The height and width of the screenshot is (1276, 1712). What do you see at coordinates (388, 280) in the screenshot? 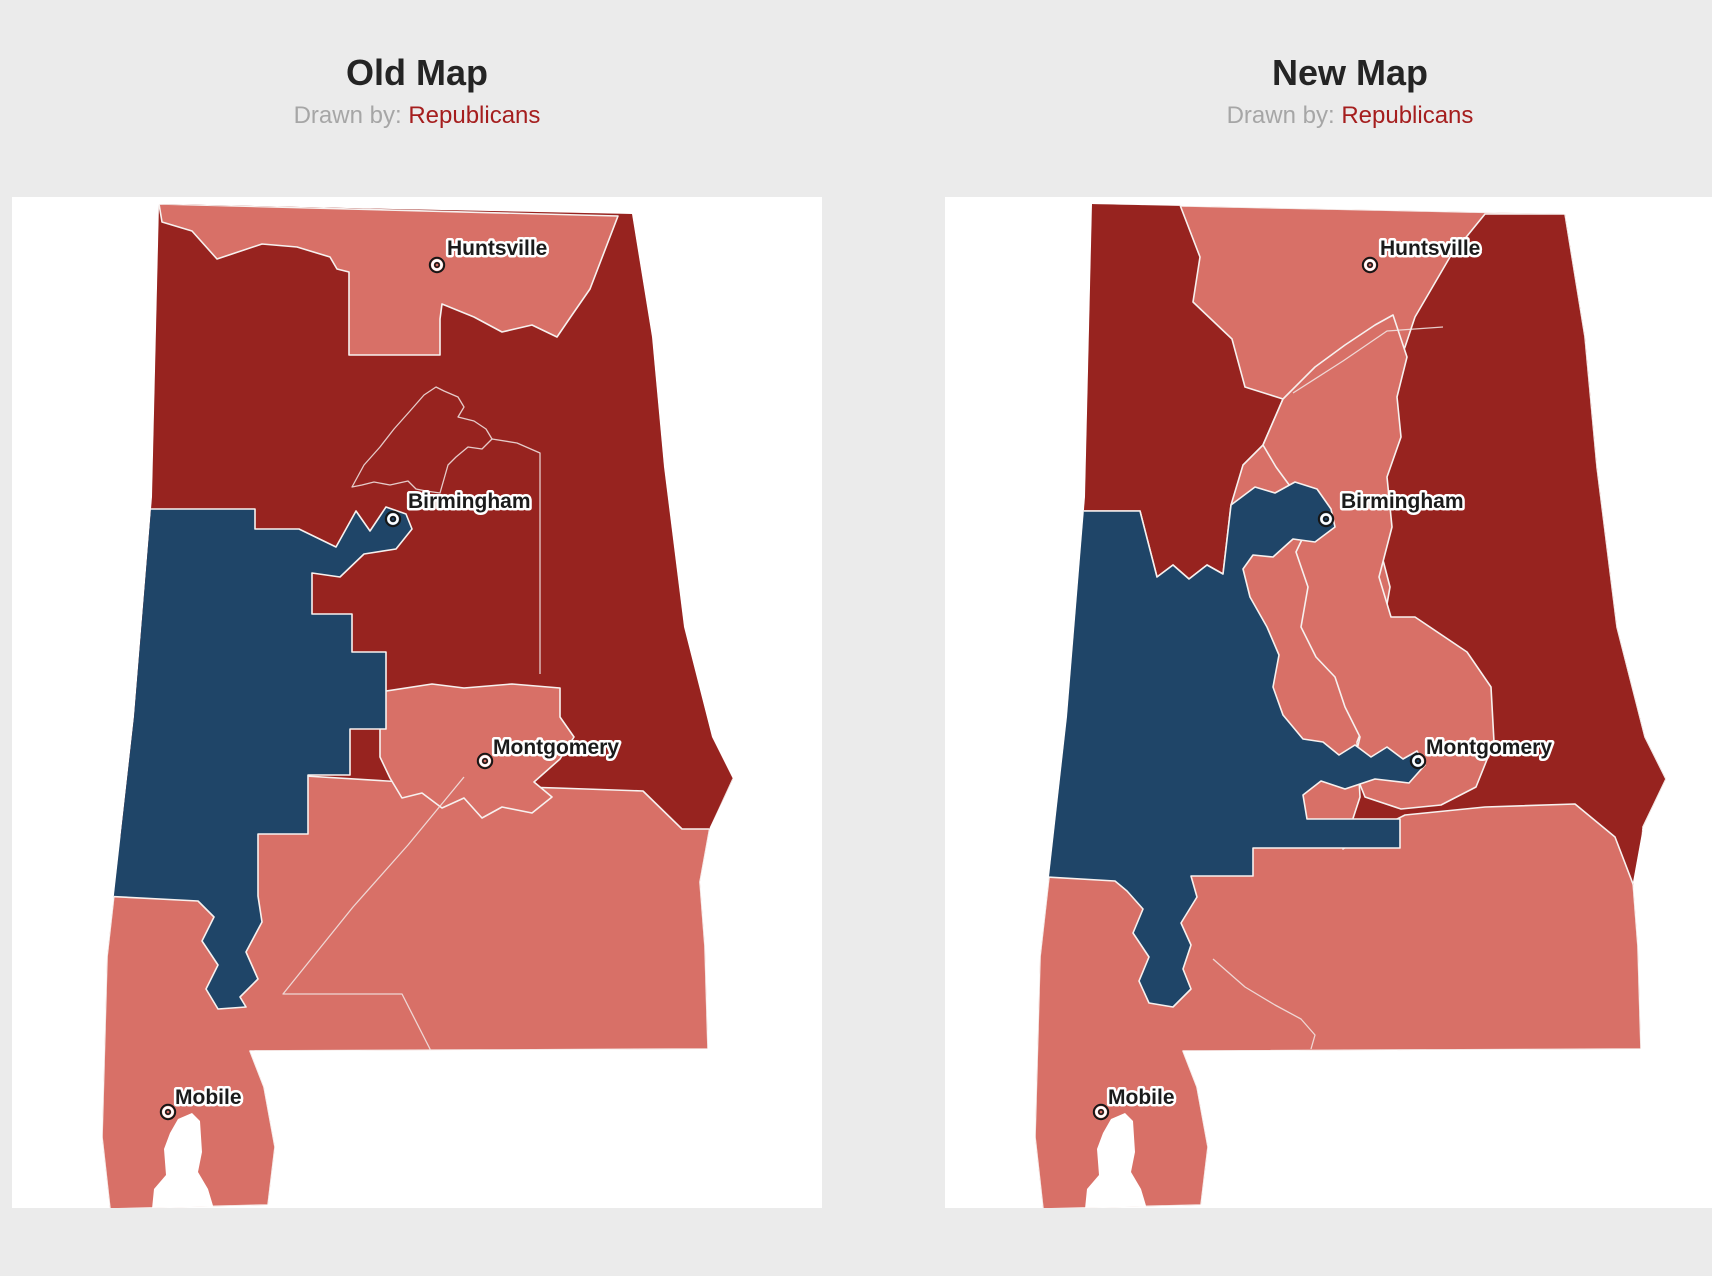
I see `district-top-light` at bounding box center [388, 280].